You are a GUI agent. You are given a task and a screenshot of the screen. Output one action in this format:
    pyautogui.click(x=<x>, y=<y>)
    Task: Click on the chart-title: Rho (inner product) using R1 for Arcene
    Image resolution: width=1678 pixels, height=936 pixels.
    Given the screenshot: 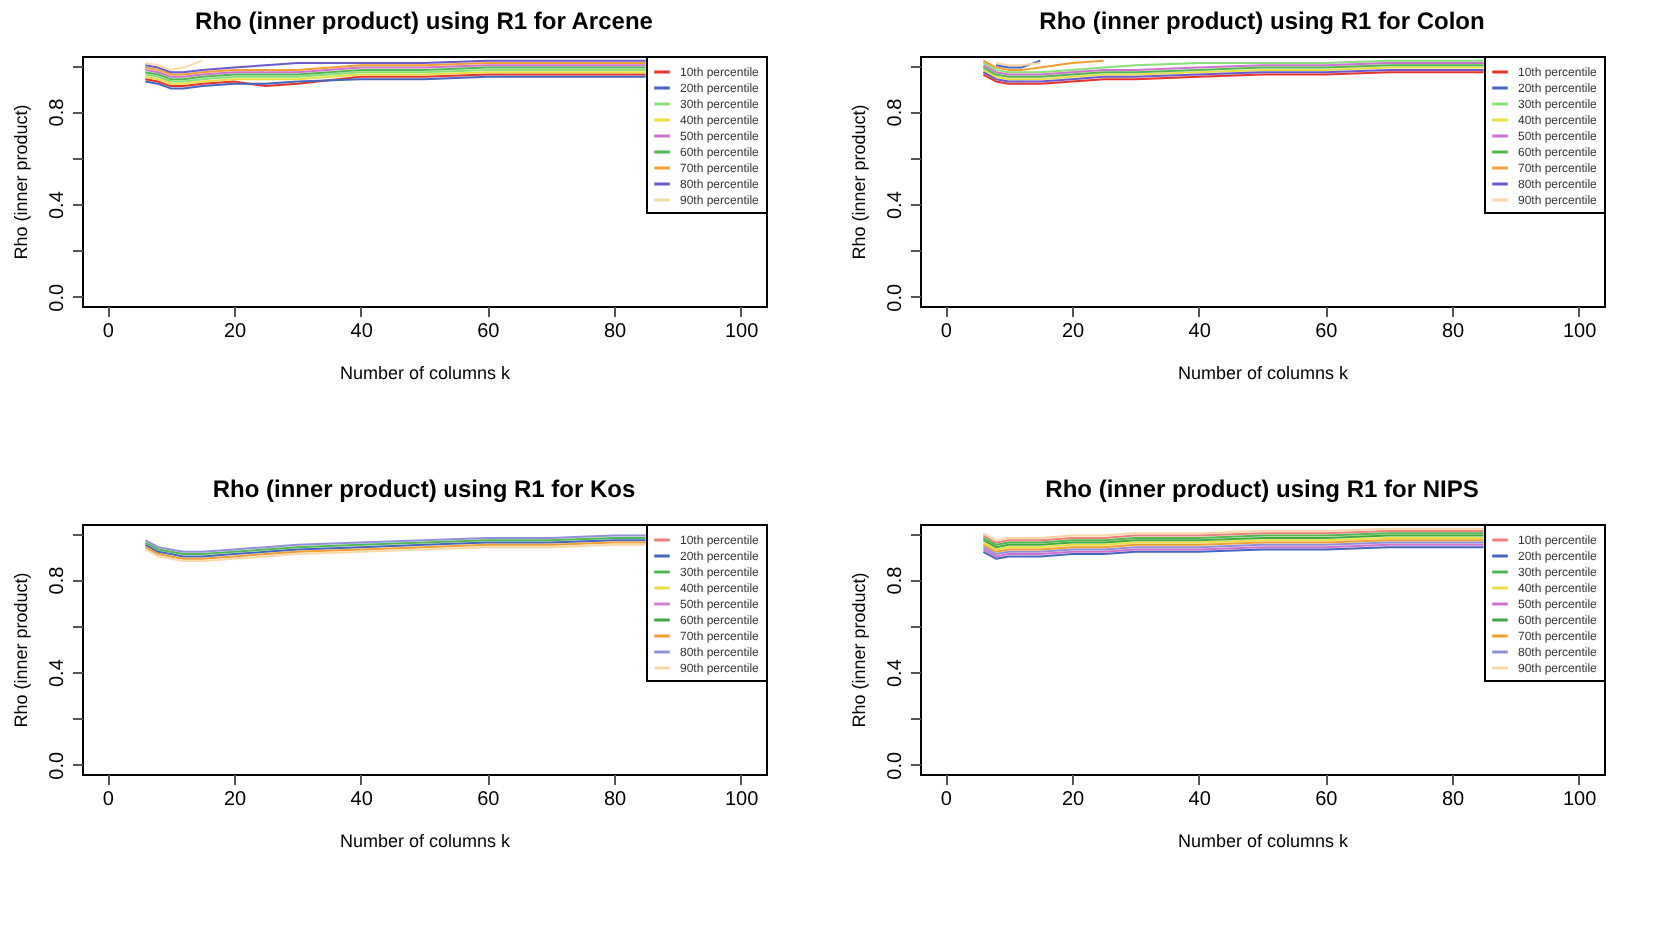 What is the action you would take?
    pyautogui.click(x=424, y=21)
    